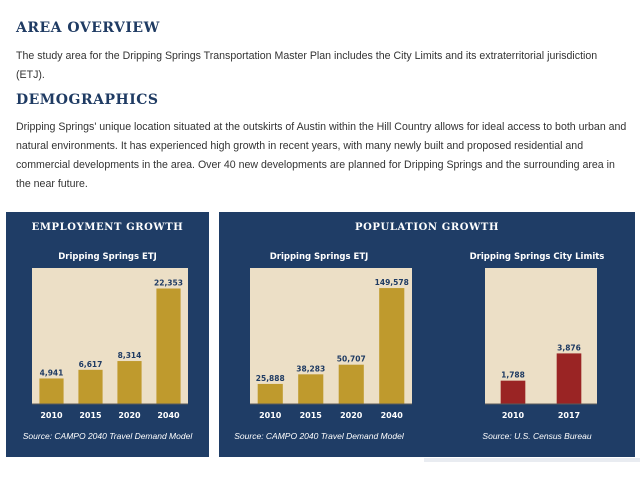 Image resolution: width=640 pixels, height=480 pixels. Describe the element at coordinates (130, 355) in the screenshot. I see `data-label-2020: 8,314` at that location.